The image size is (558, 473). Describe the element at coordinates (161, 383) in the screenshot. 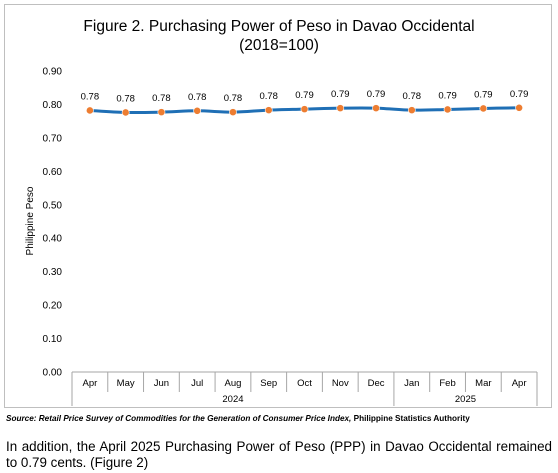

I see `x-tick-label: Jun` at that location.